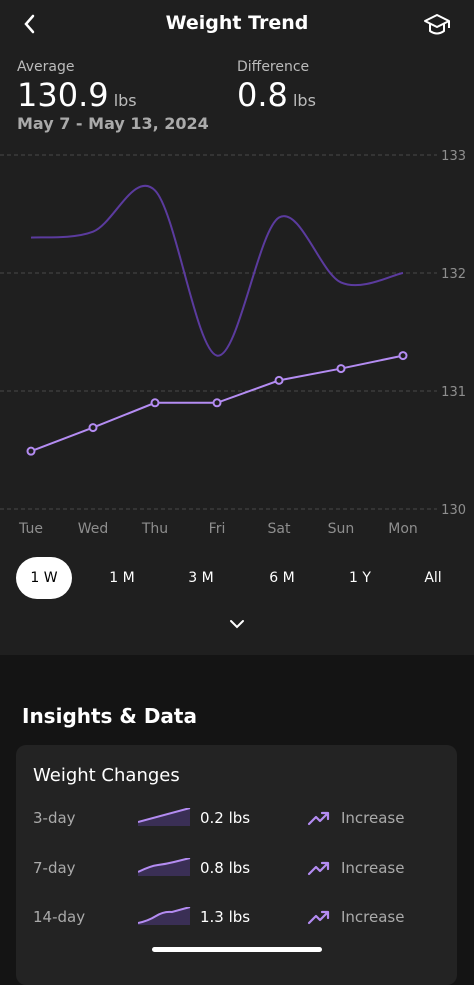 This screenshot has width=474, height=985. I want to click on average-number: 130.9, so click(63, 95).